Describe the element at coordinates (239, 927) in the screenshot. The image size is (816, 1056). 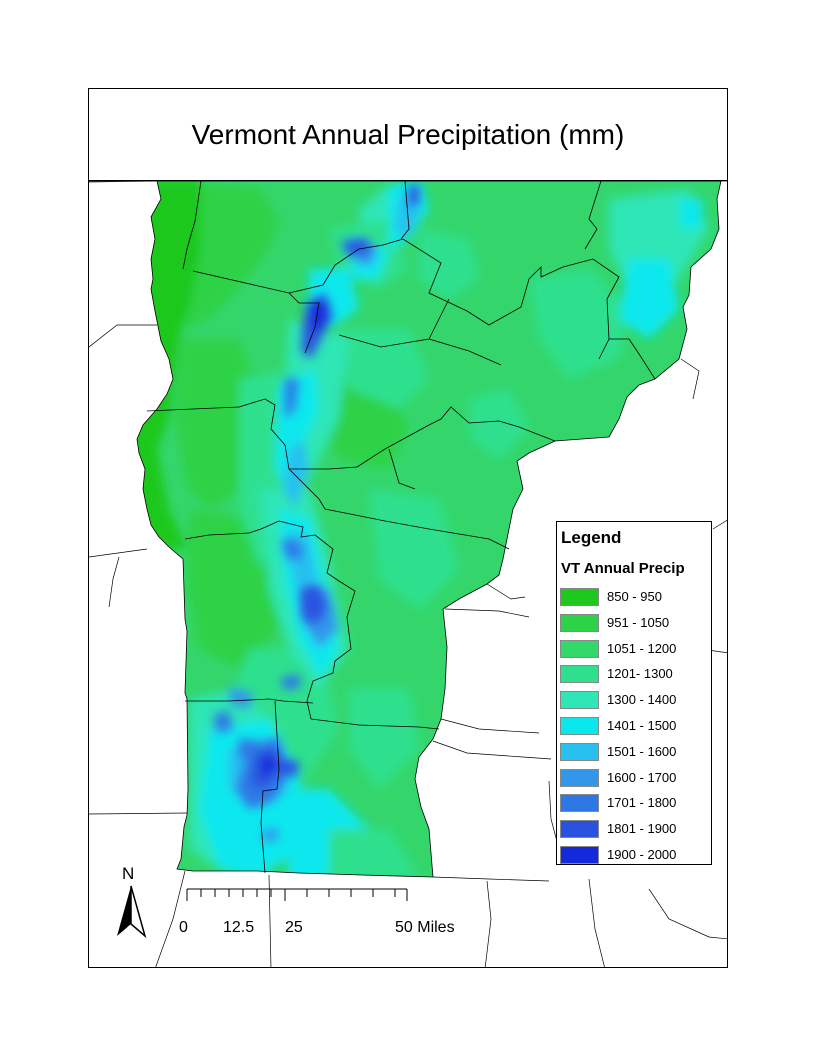
I see `scale-label-12-5: 12.5` at that location.